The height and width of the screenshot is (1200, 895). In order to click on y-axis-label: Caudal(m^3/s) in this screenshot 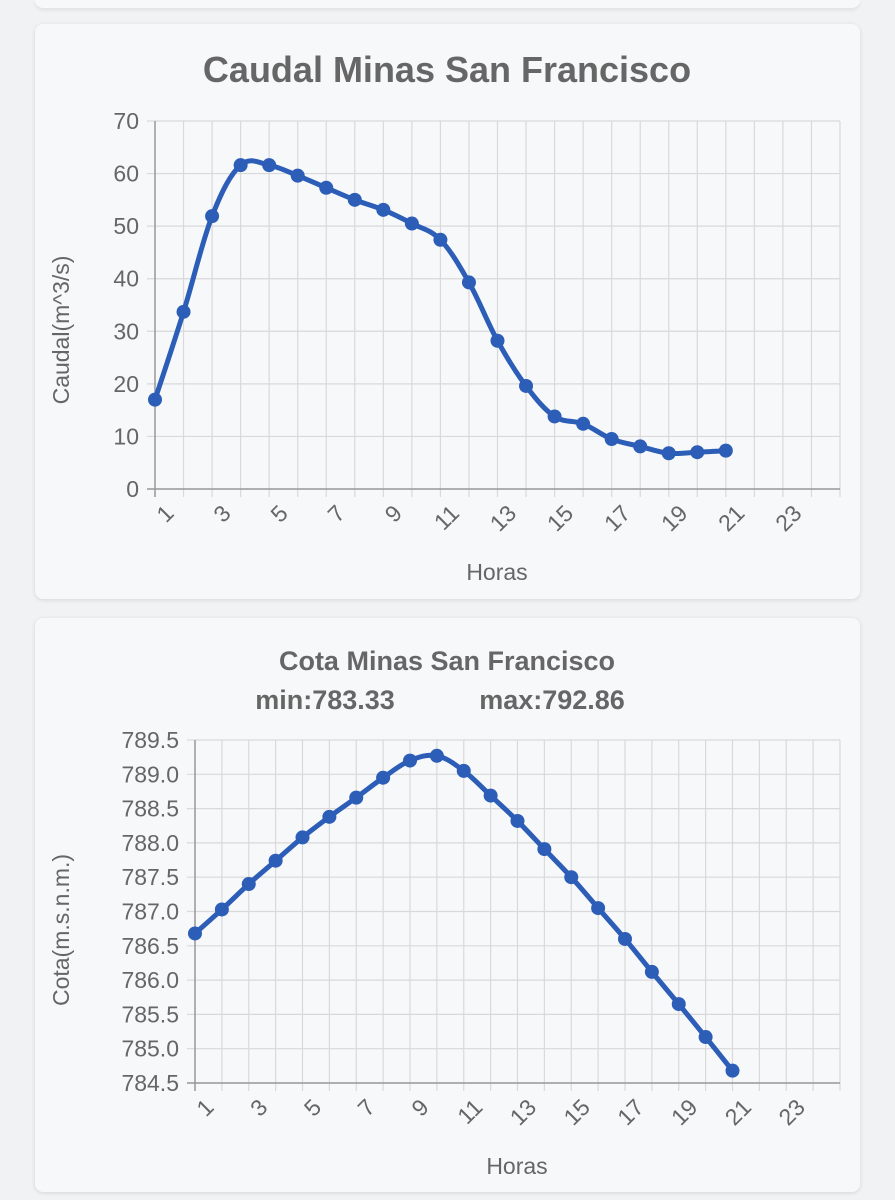, I will do `click(61, 330)`.